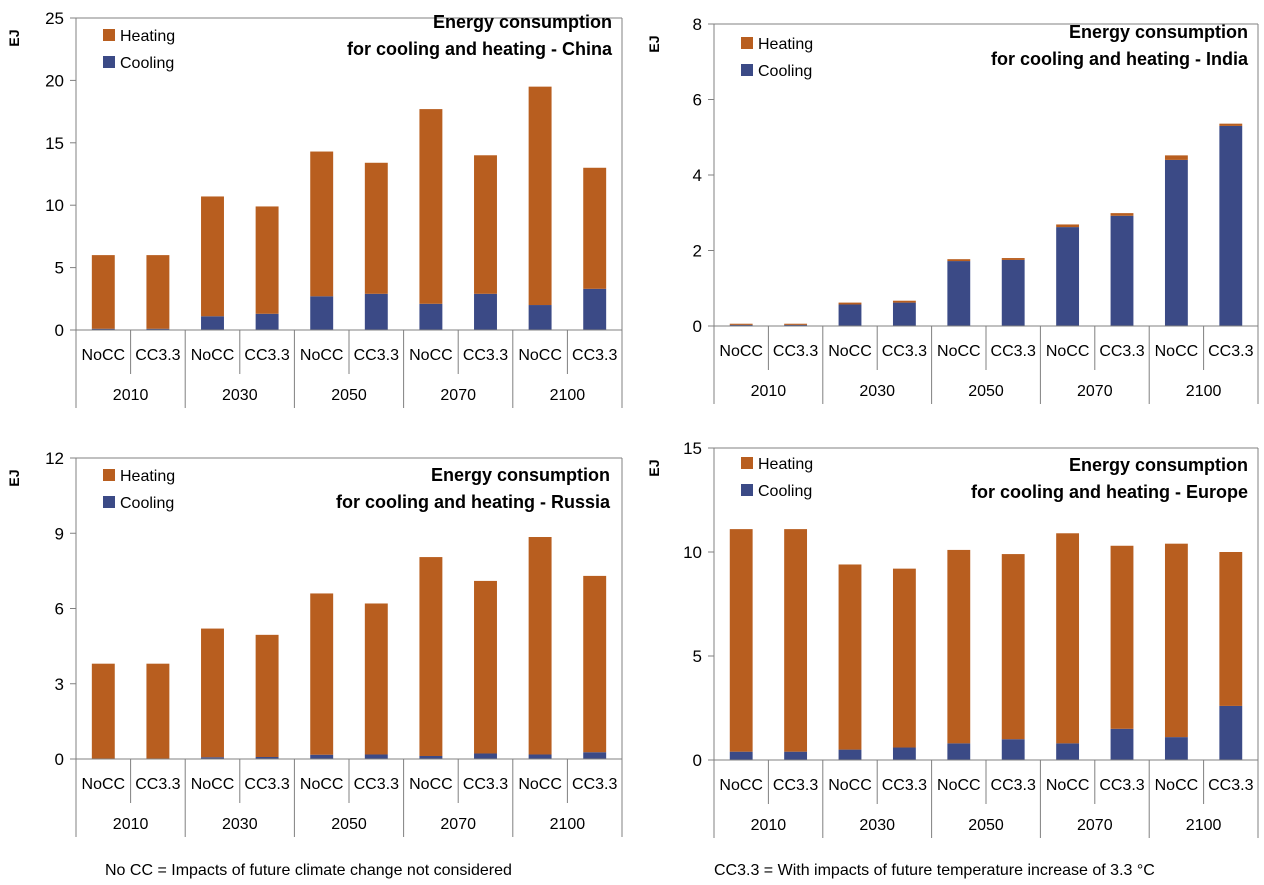  What do you see at coordinates (697, 100) in the screenshot?
I see `y-tick-label: 6` at bounding box center [697, 100].